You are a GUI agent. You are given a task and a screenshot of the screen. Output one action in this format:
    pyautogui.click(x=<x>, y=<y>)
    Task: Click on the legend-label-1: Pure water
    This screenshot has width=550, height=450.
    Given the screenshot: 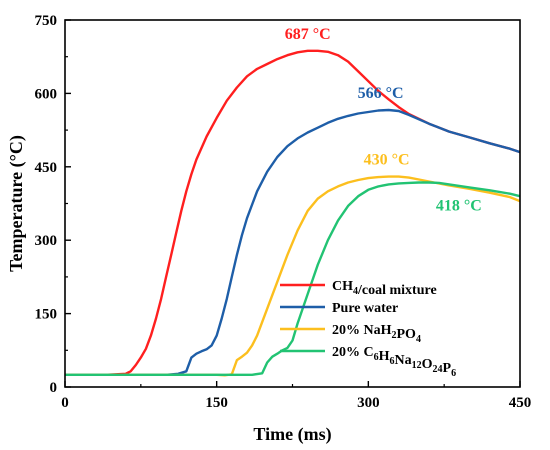 What is the action you would take?
    pyautogui.click(x=365, y=308)
    